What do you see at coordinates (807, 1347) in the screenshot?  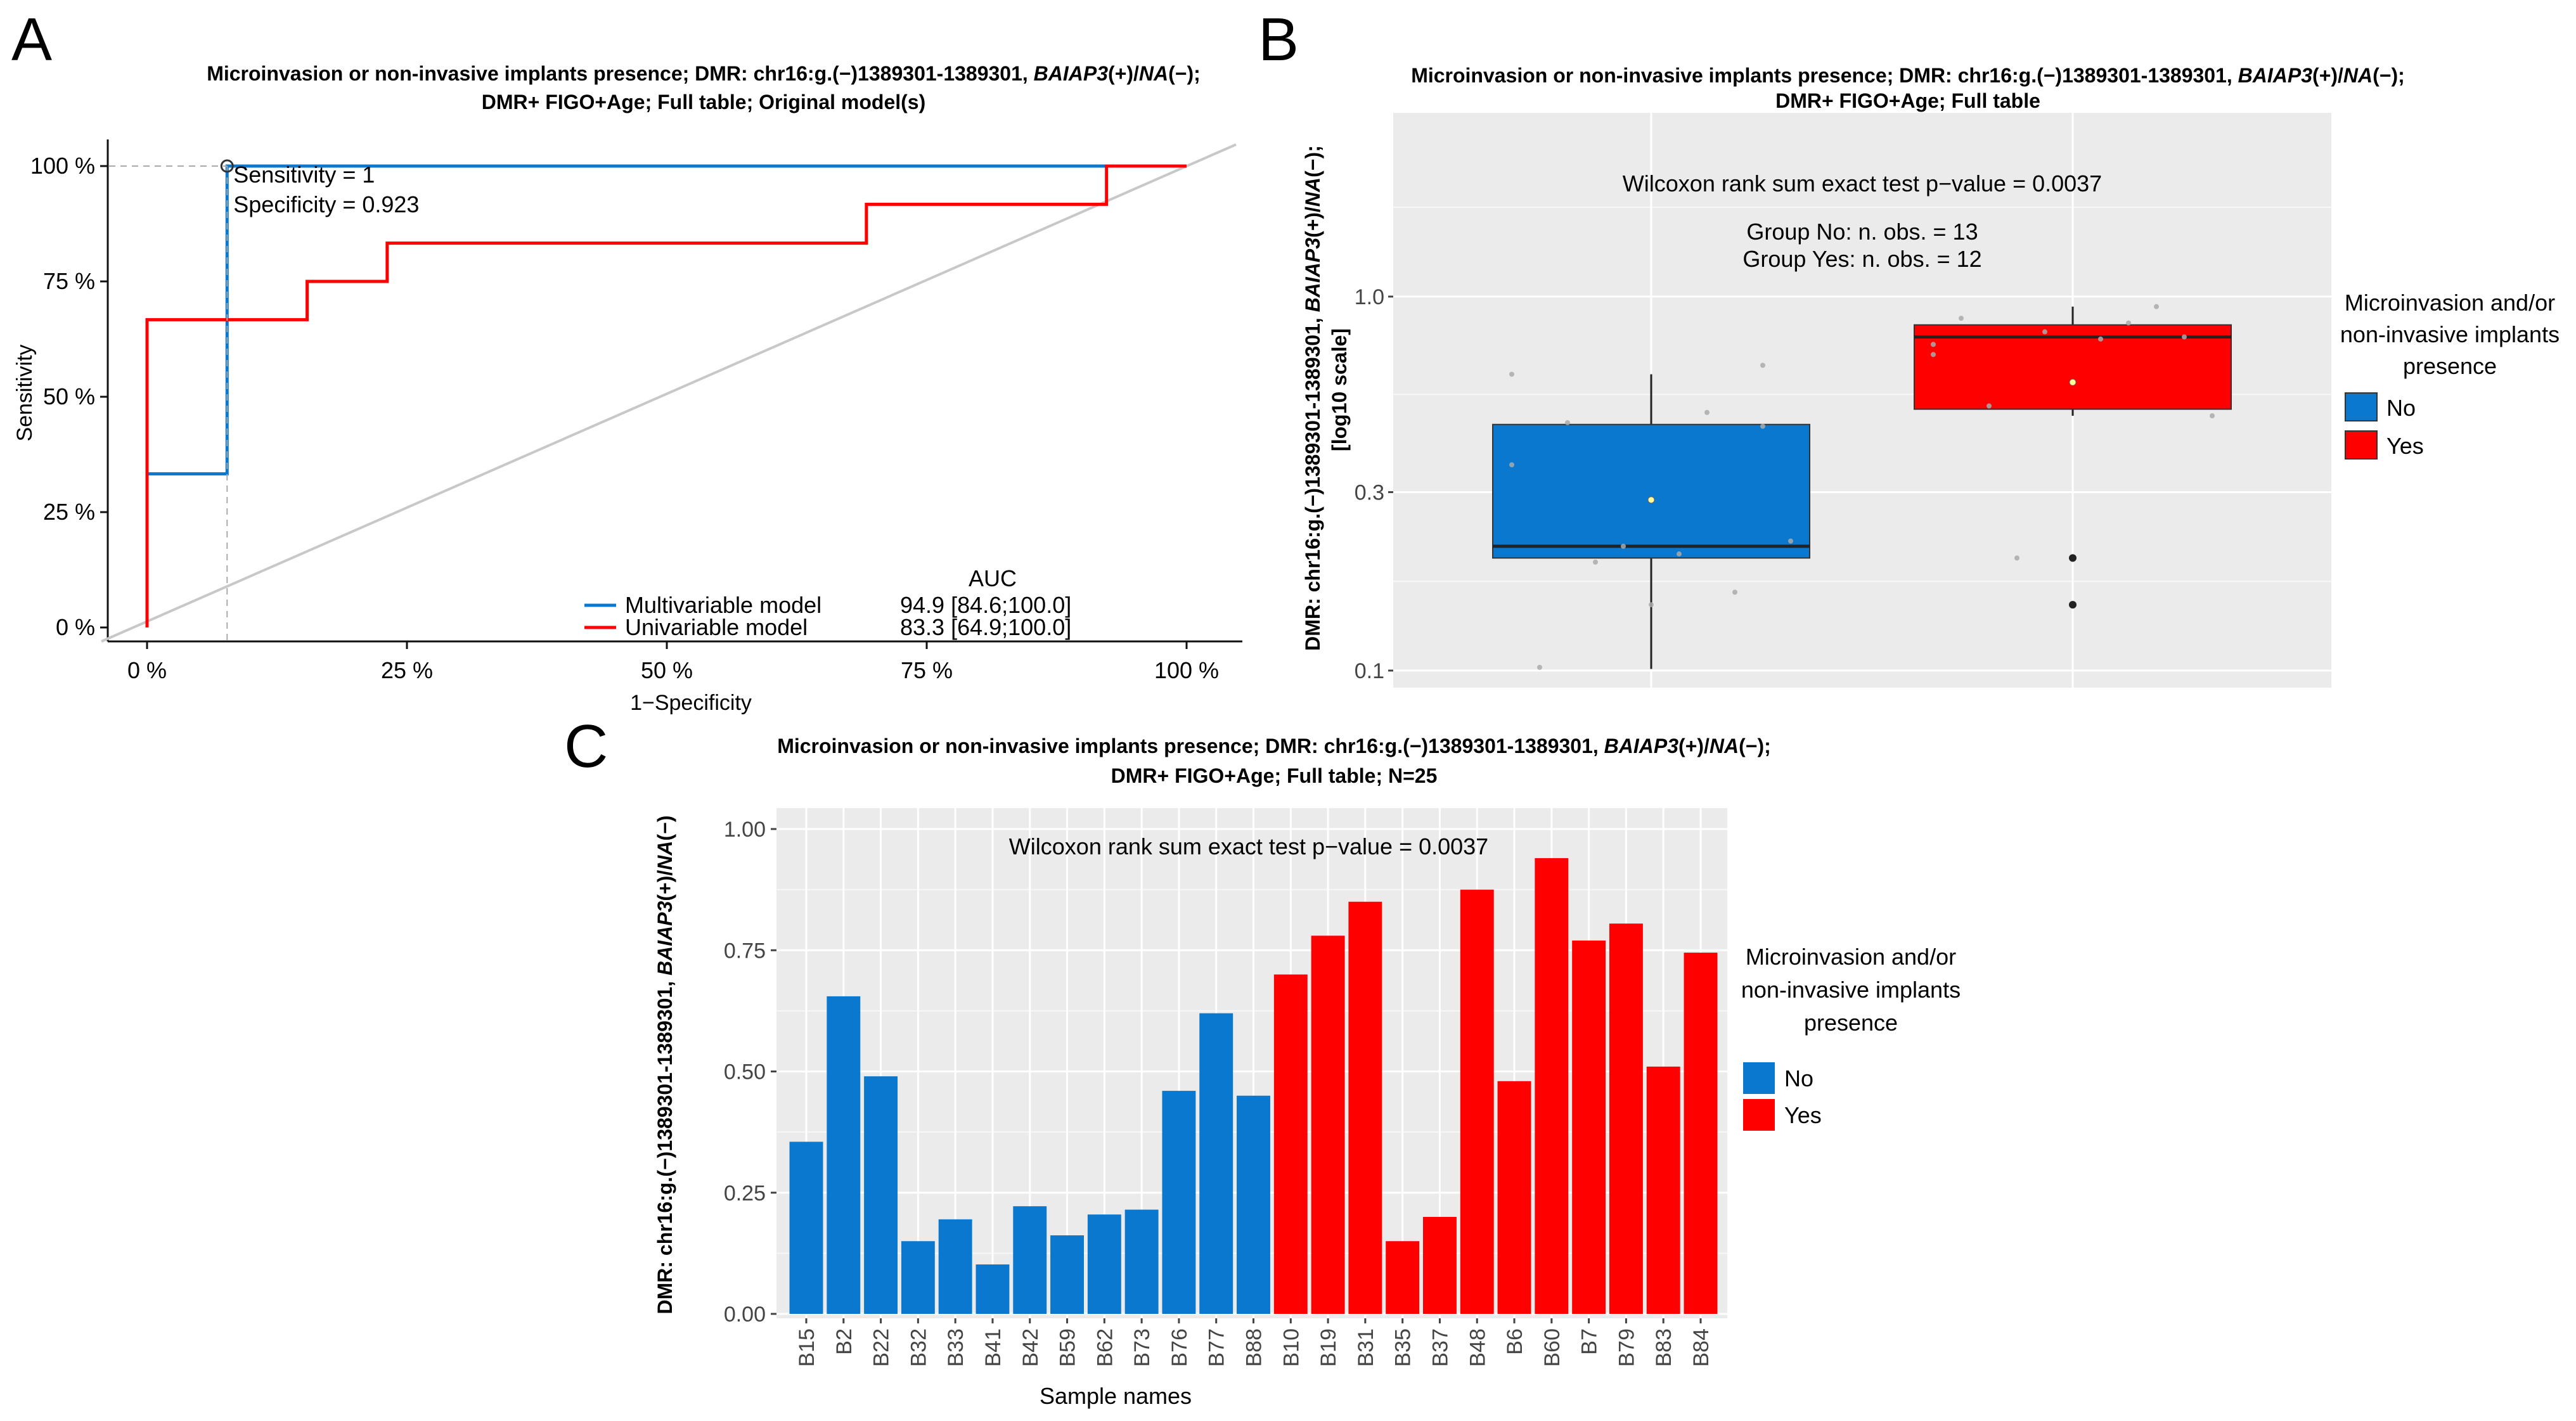 I see `panel-c-x-tick-label: B15` at bounding box center [807, 1347].